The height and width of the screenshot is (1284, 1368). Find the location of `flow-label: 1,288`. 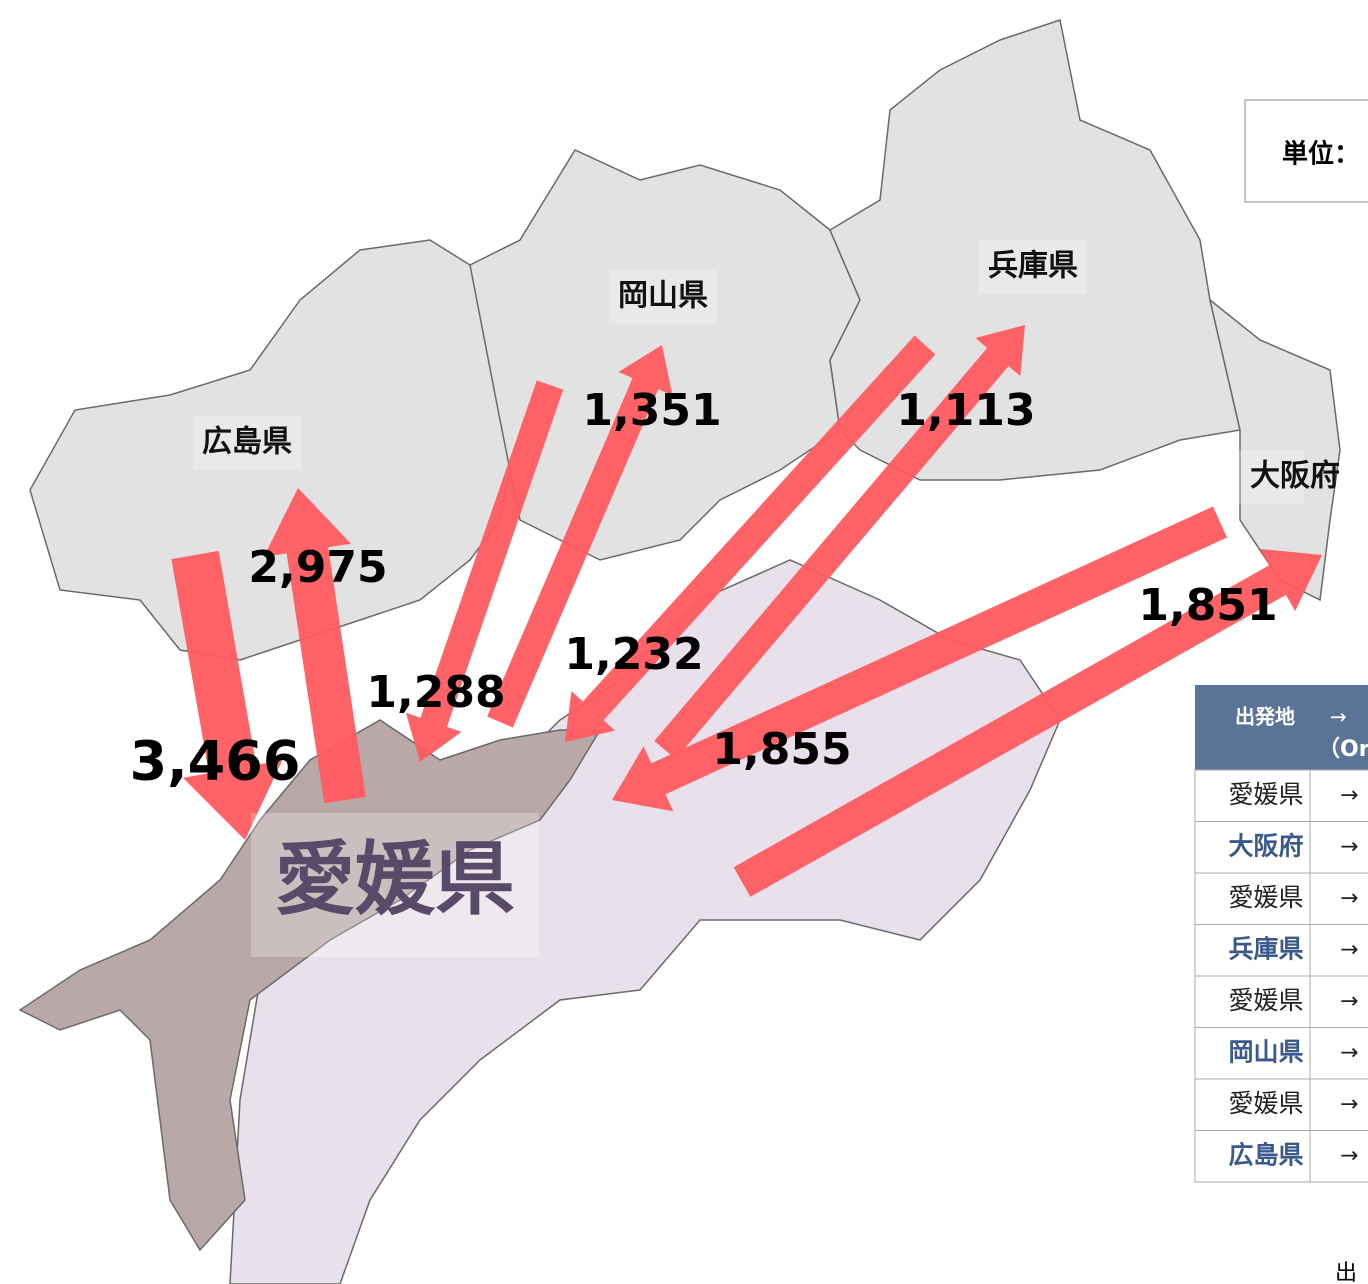

flow-label: 1,288 is located at coordinates (435, 692).